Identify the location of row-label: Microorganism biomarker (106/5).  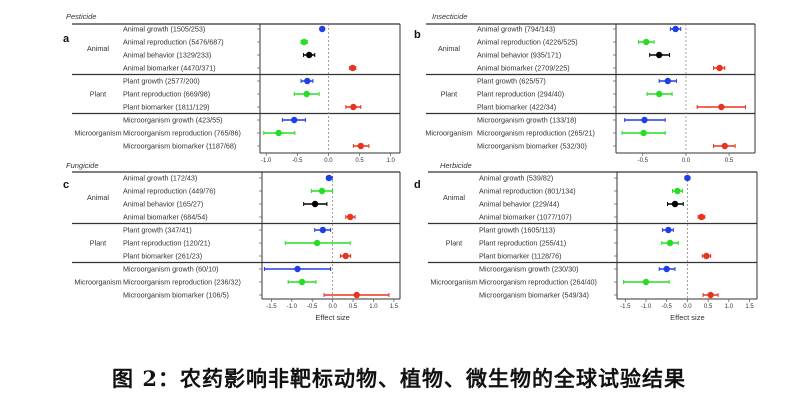
(176, 295).